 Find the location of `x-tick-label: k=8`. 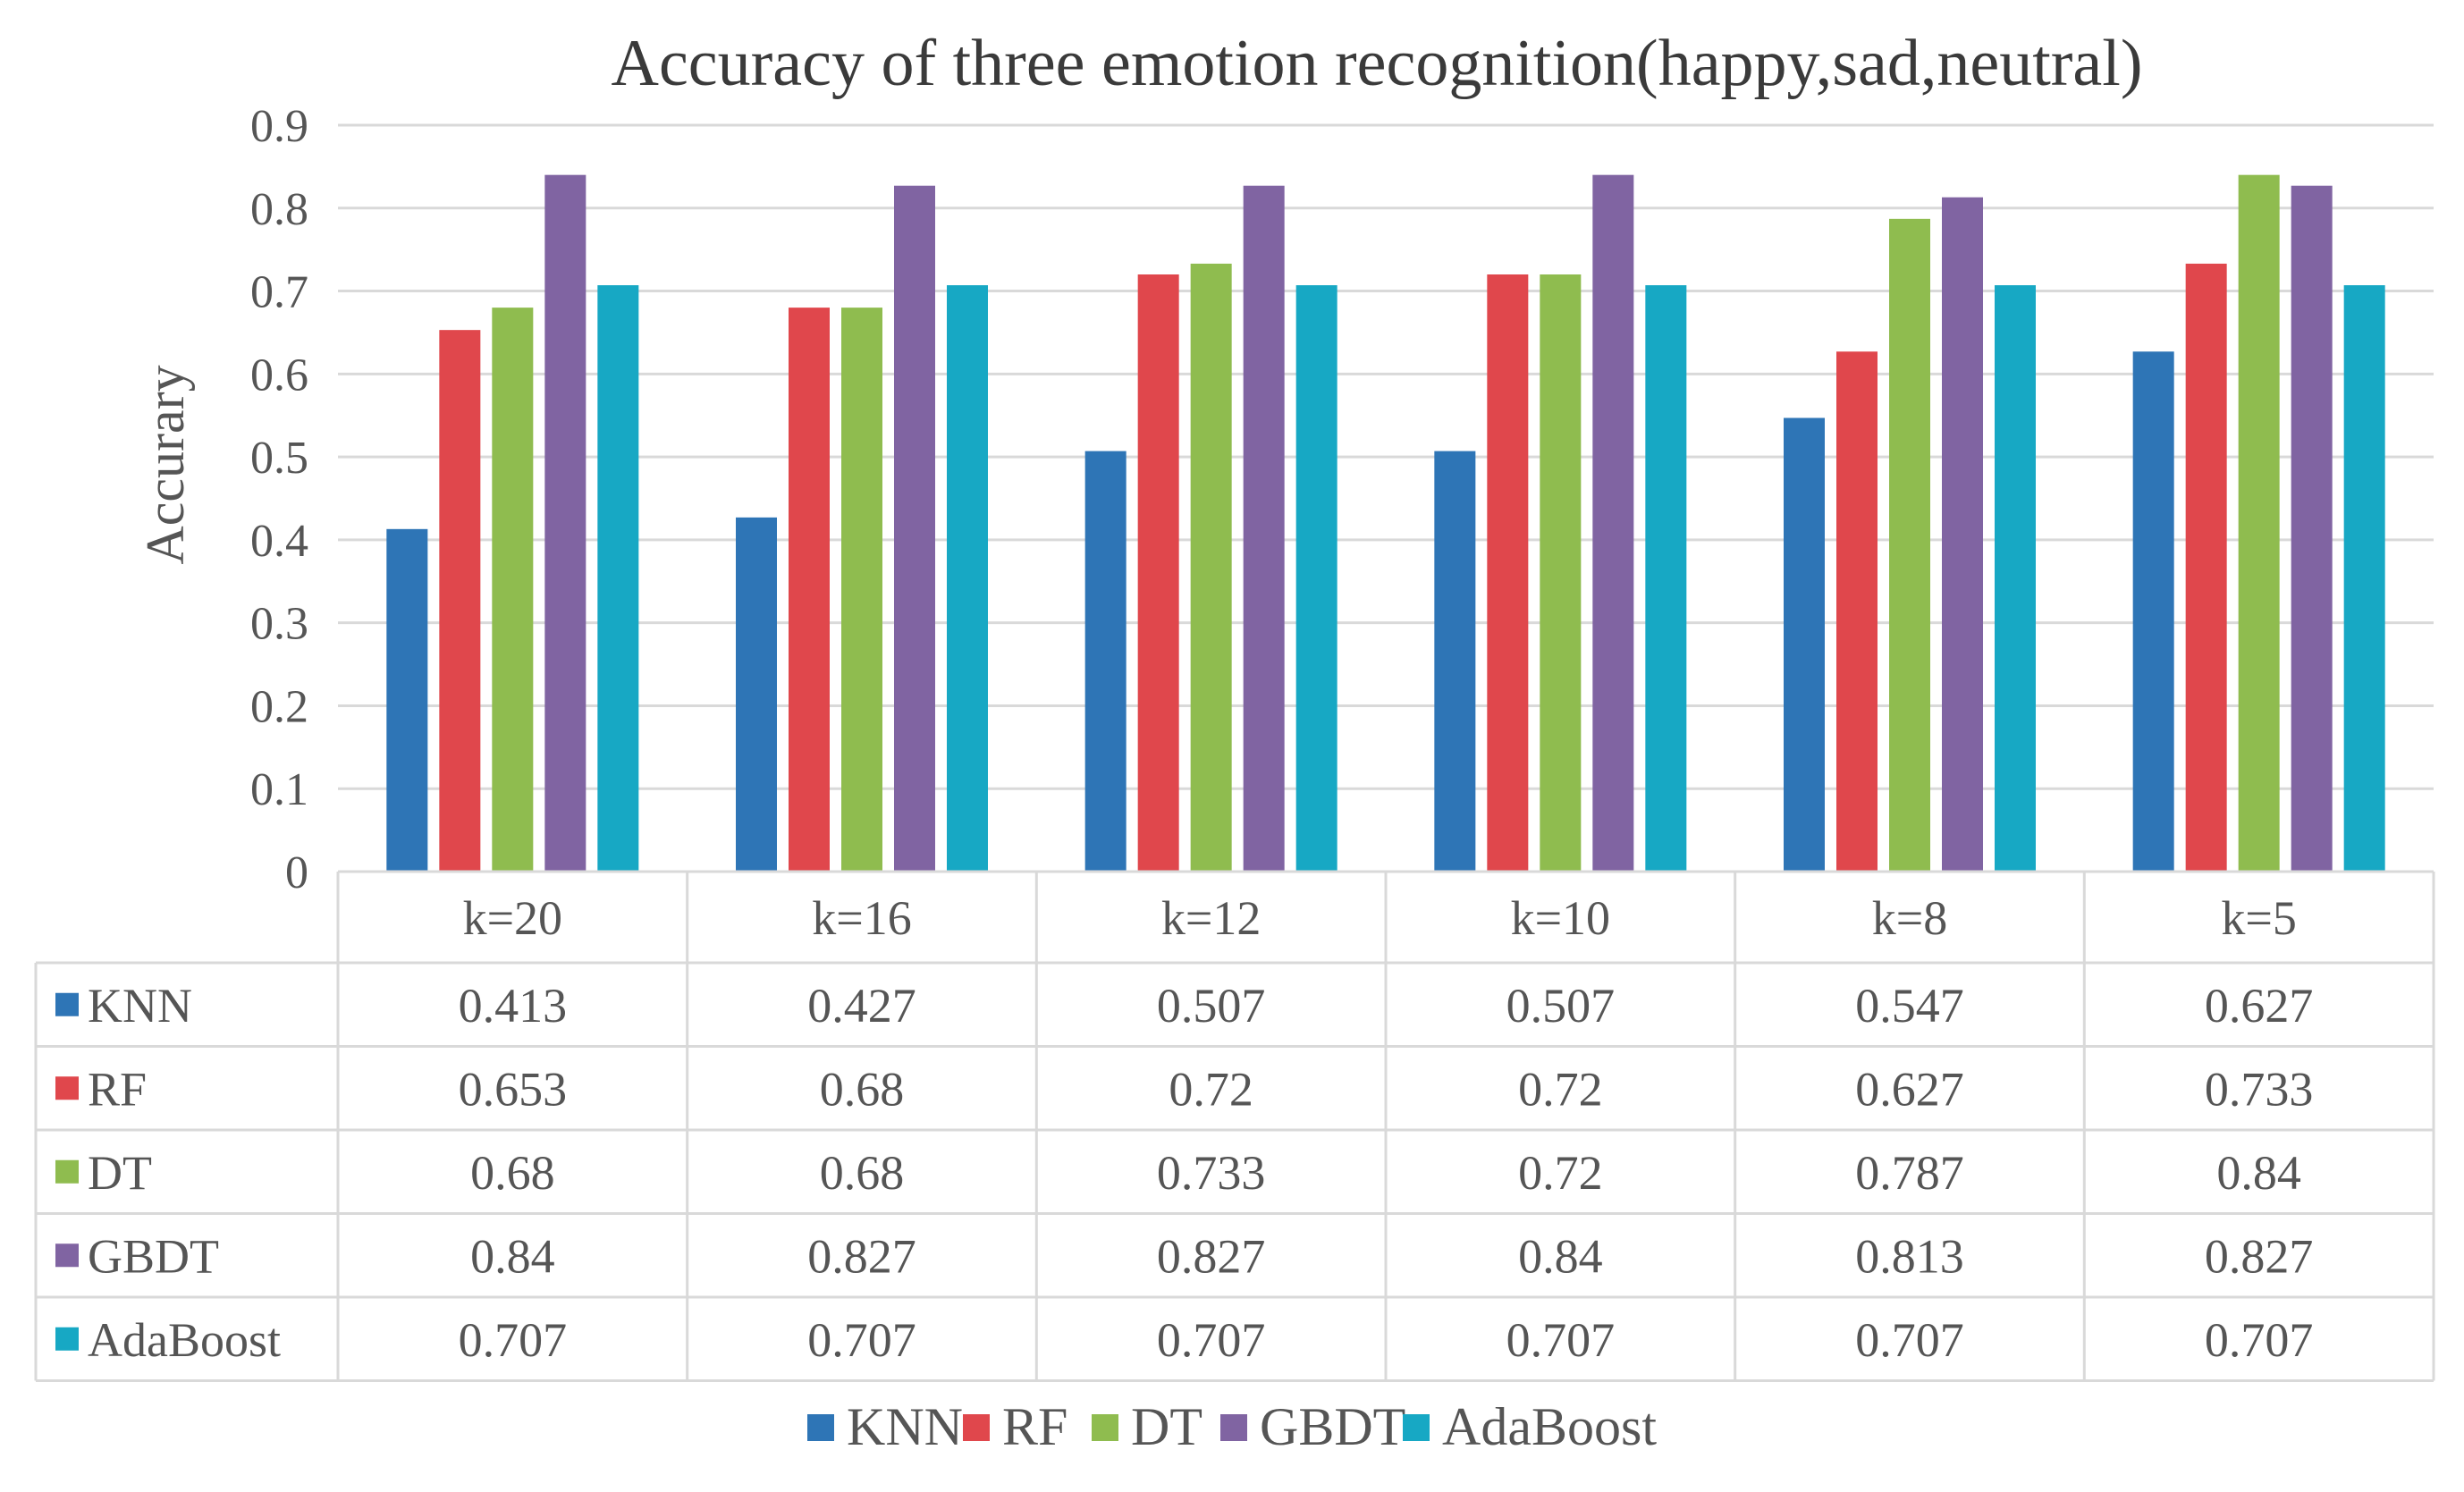

x-tick-label: k=8 is located at coordinates (1909, 918).